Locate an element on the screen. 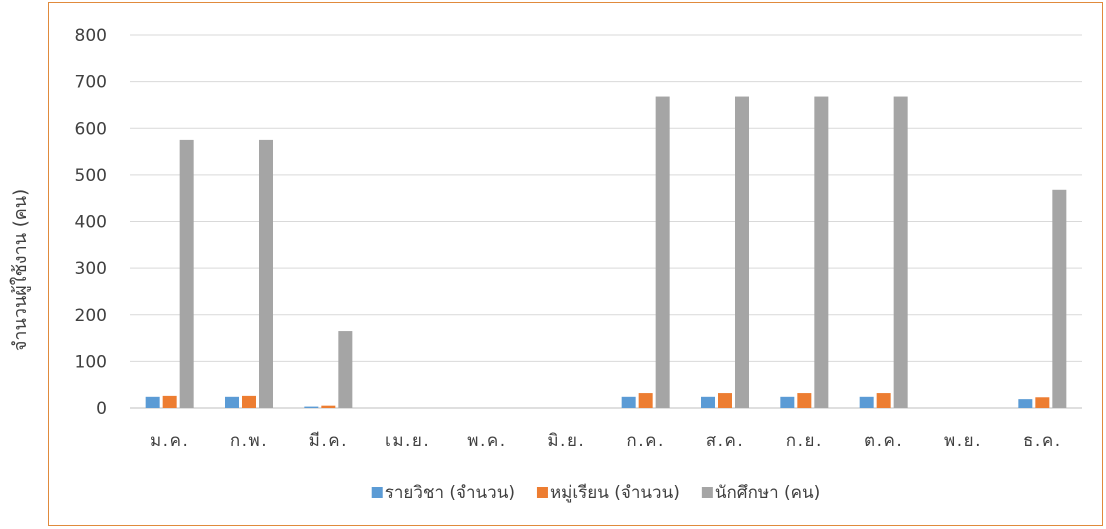  x-tick-label: ก.พ. is located at coordinates (249, 441).